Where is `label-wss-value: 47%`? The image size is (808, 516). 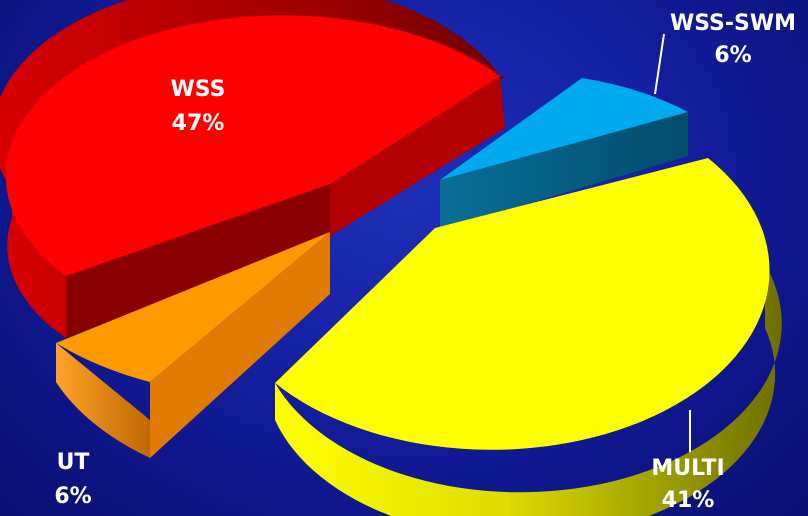
label-wss-value: 47% is located at coordinates (198, 123).